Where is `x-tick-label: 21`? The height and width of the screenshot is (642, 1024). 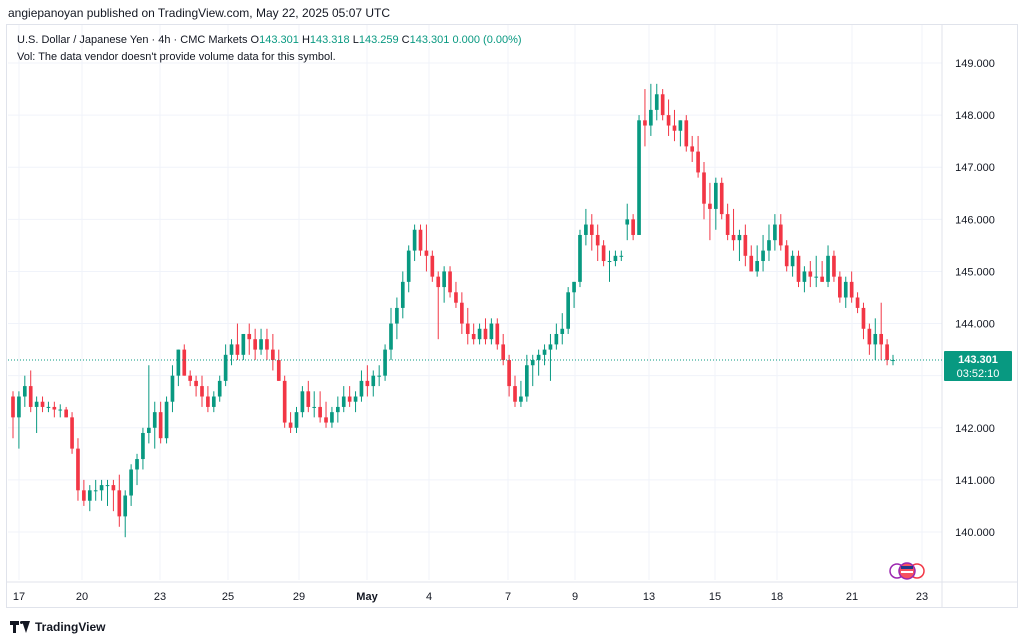 x-tick-label: 21 is located at coordinates (852, 597).